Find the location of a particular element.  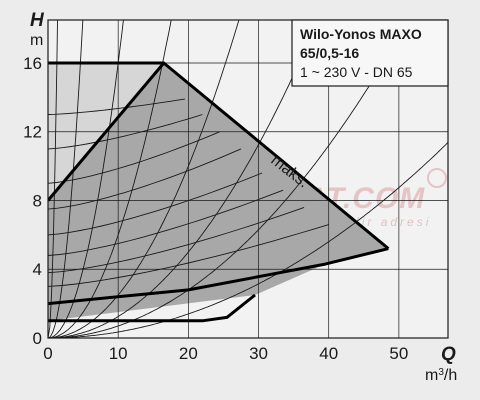

x-axis-unit: m3/h is located at coordinates (441, 376).